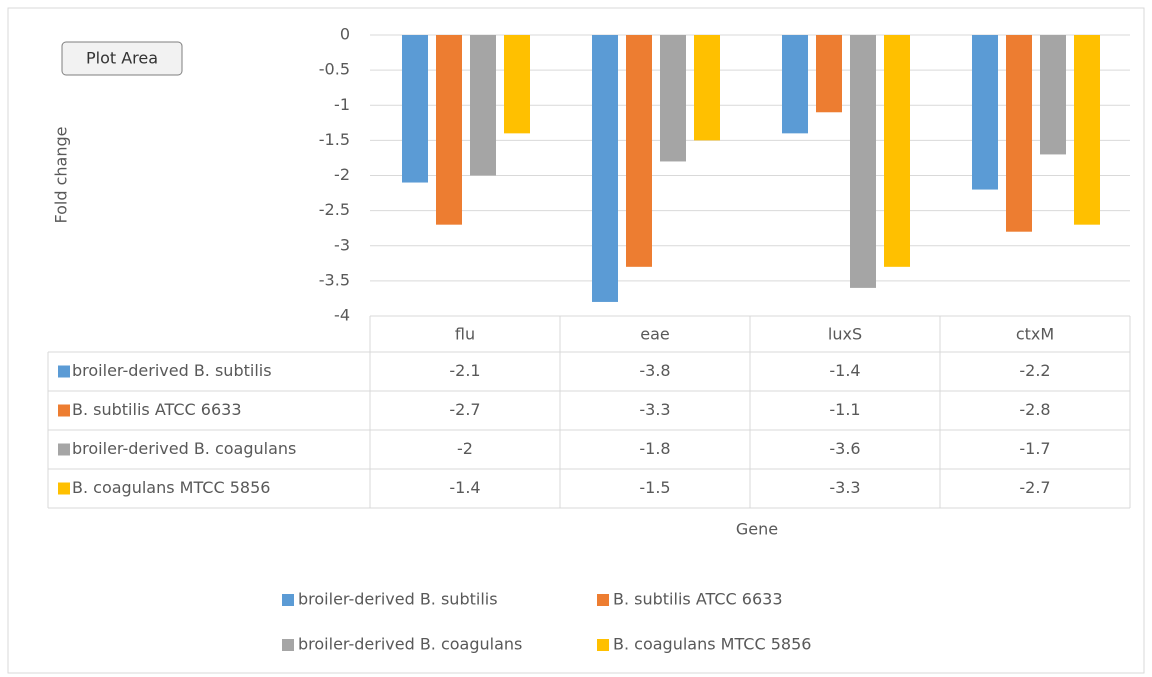 The image size is (1152, 677). Describe the element at coordinates (654, 370) in the screenshot. I see `table-cell: -3.8` at that location.